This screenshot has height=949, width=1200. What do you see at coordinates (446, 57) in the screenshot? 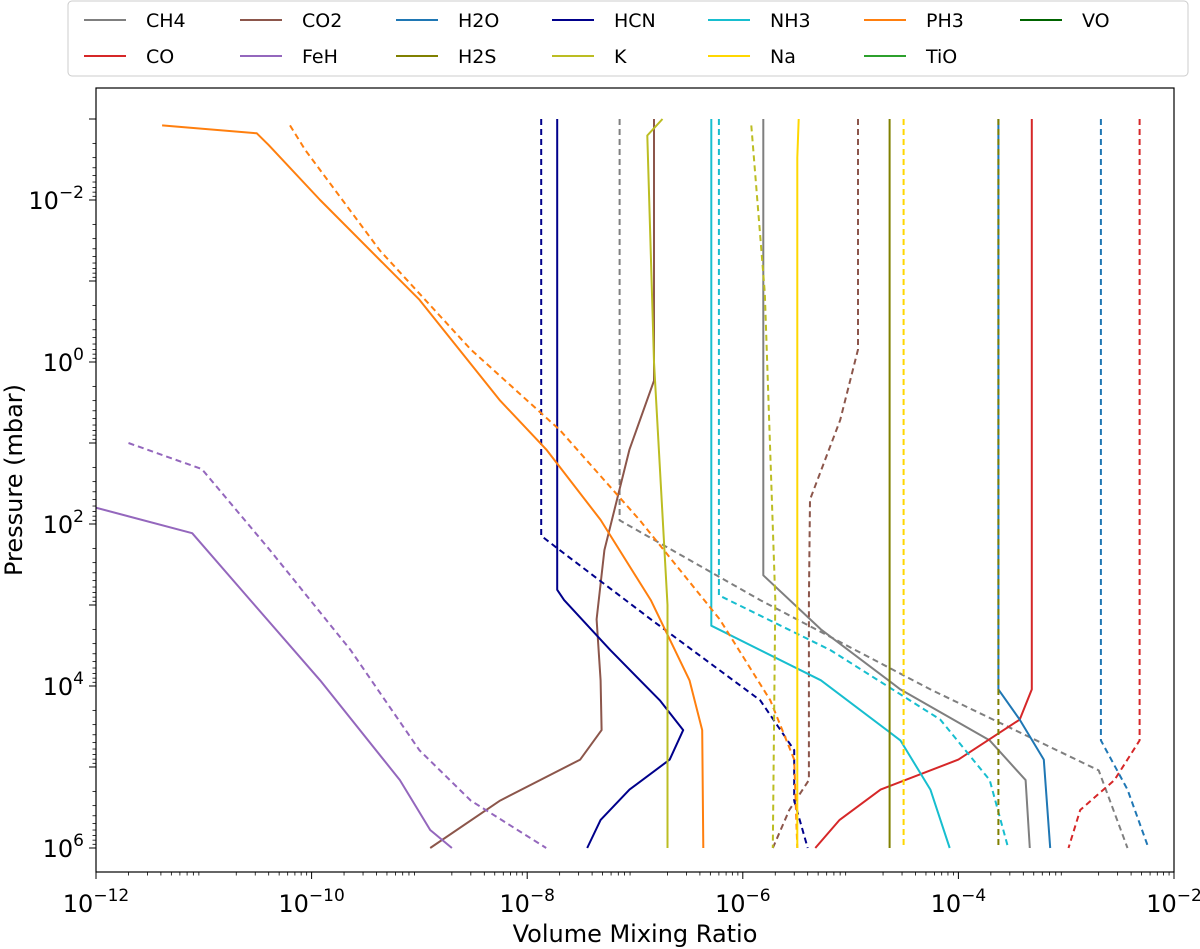
I see `legend-item-h2s: H2S` at bounding box center [446, 57].